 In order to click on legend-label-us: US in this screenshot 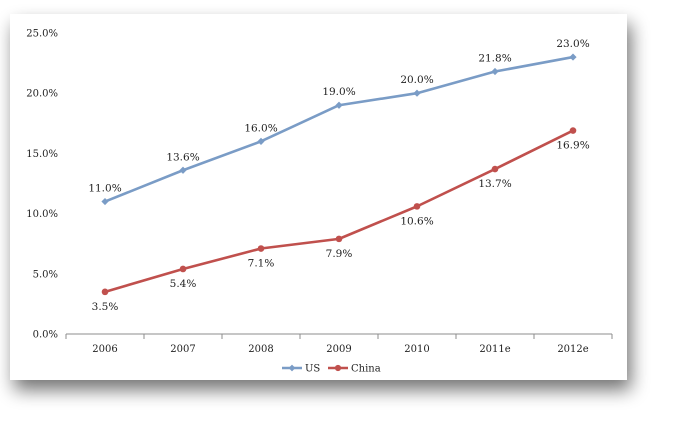, I will do `click(312, 369)`.